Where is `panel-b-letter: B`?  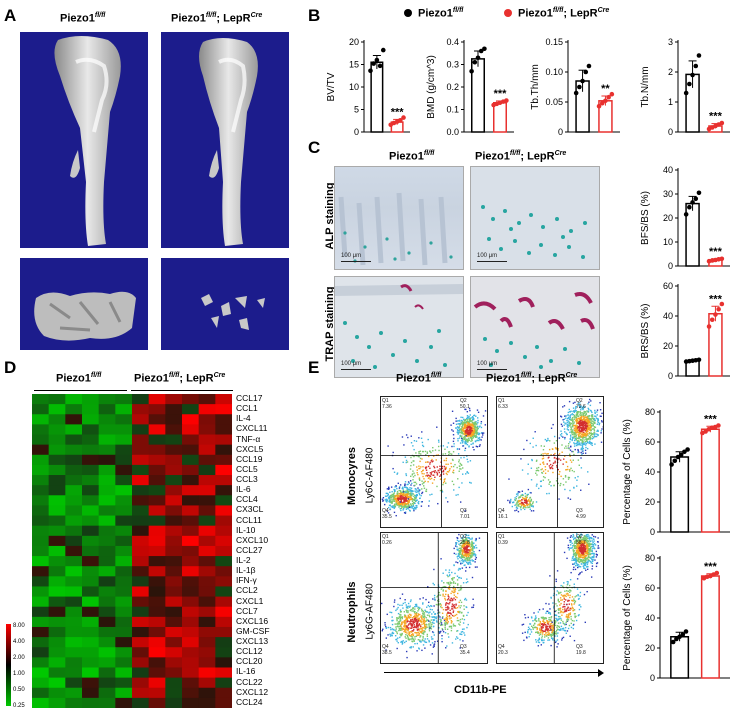
panel-b-letter: B is located at coordinates (314, 15).